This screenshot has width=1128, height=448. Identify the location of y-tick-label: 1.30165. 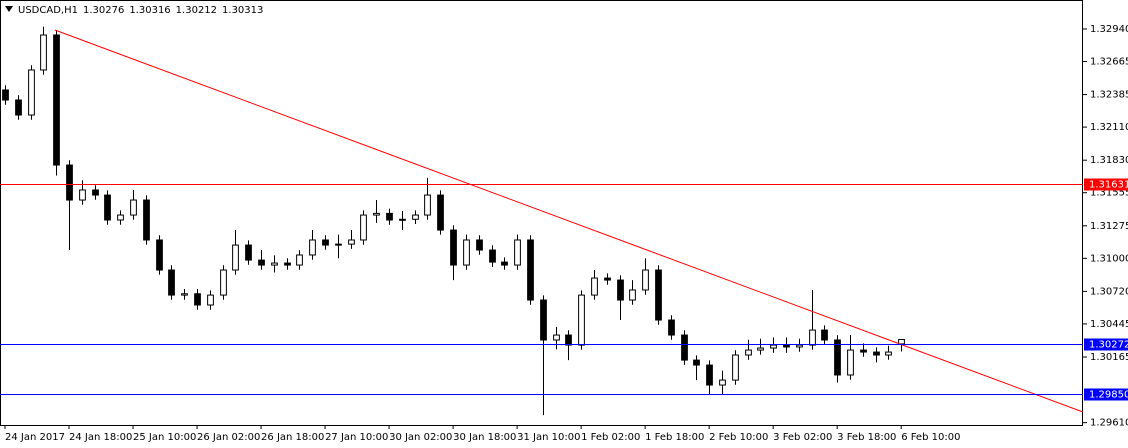
(1109, 357).